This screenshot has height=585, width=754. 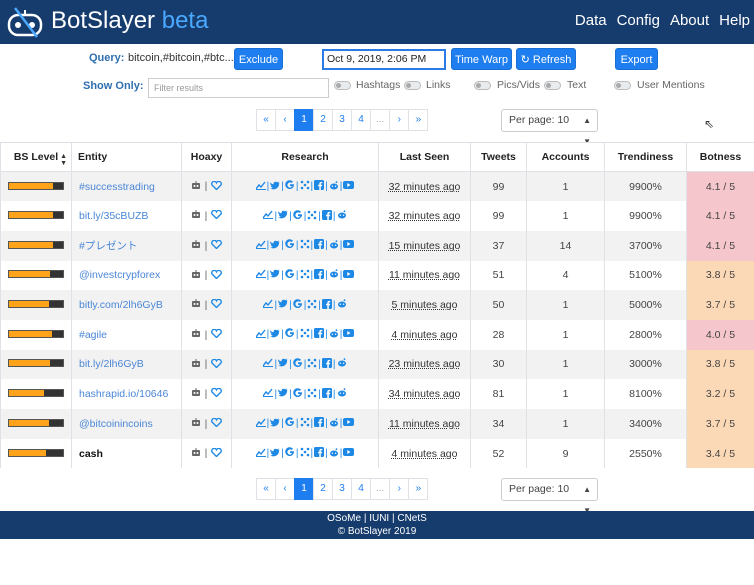 What do you see at coordinates (126, 453) in the screenshot?
I see `entity-link: cash` at bounding box center [126, 453].